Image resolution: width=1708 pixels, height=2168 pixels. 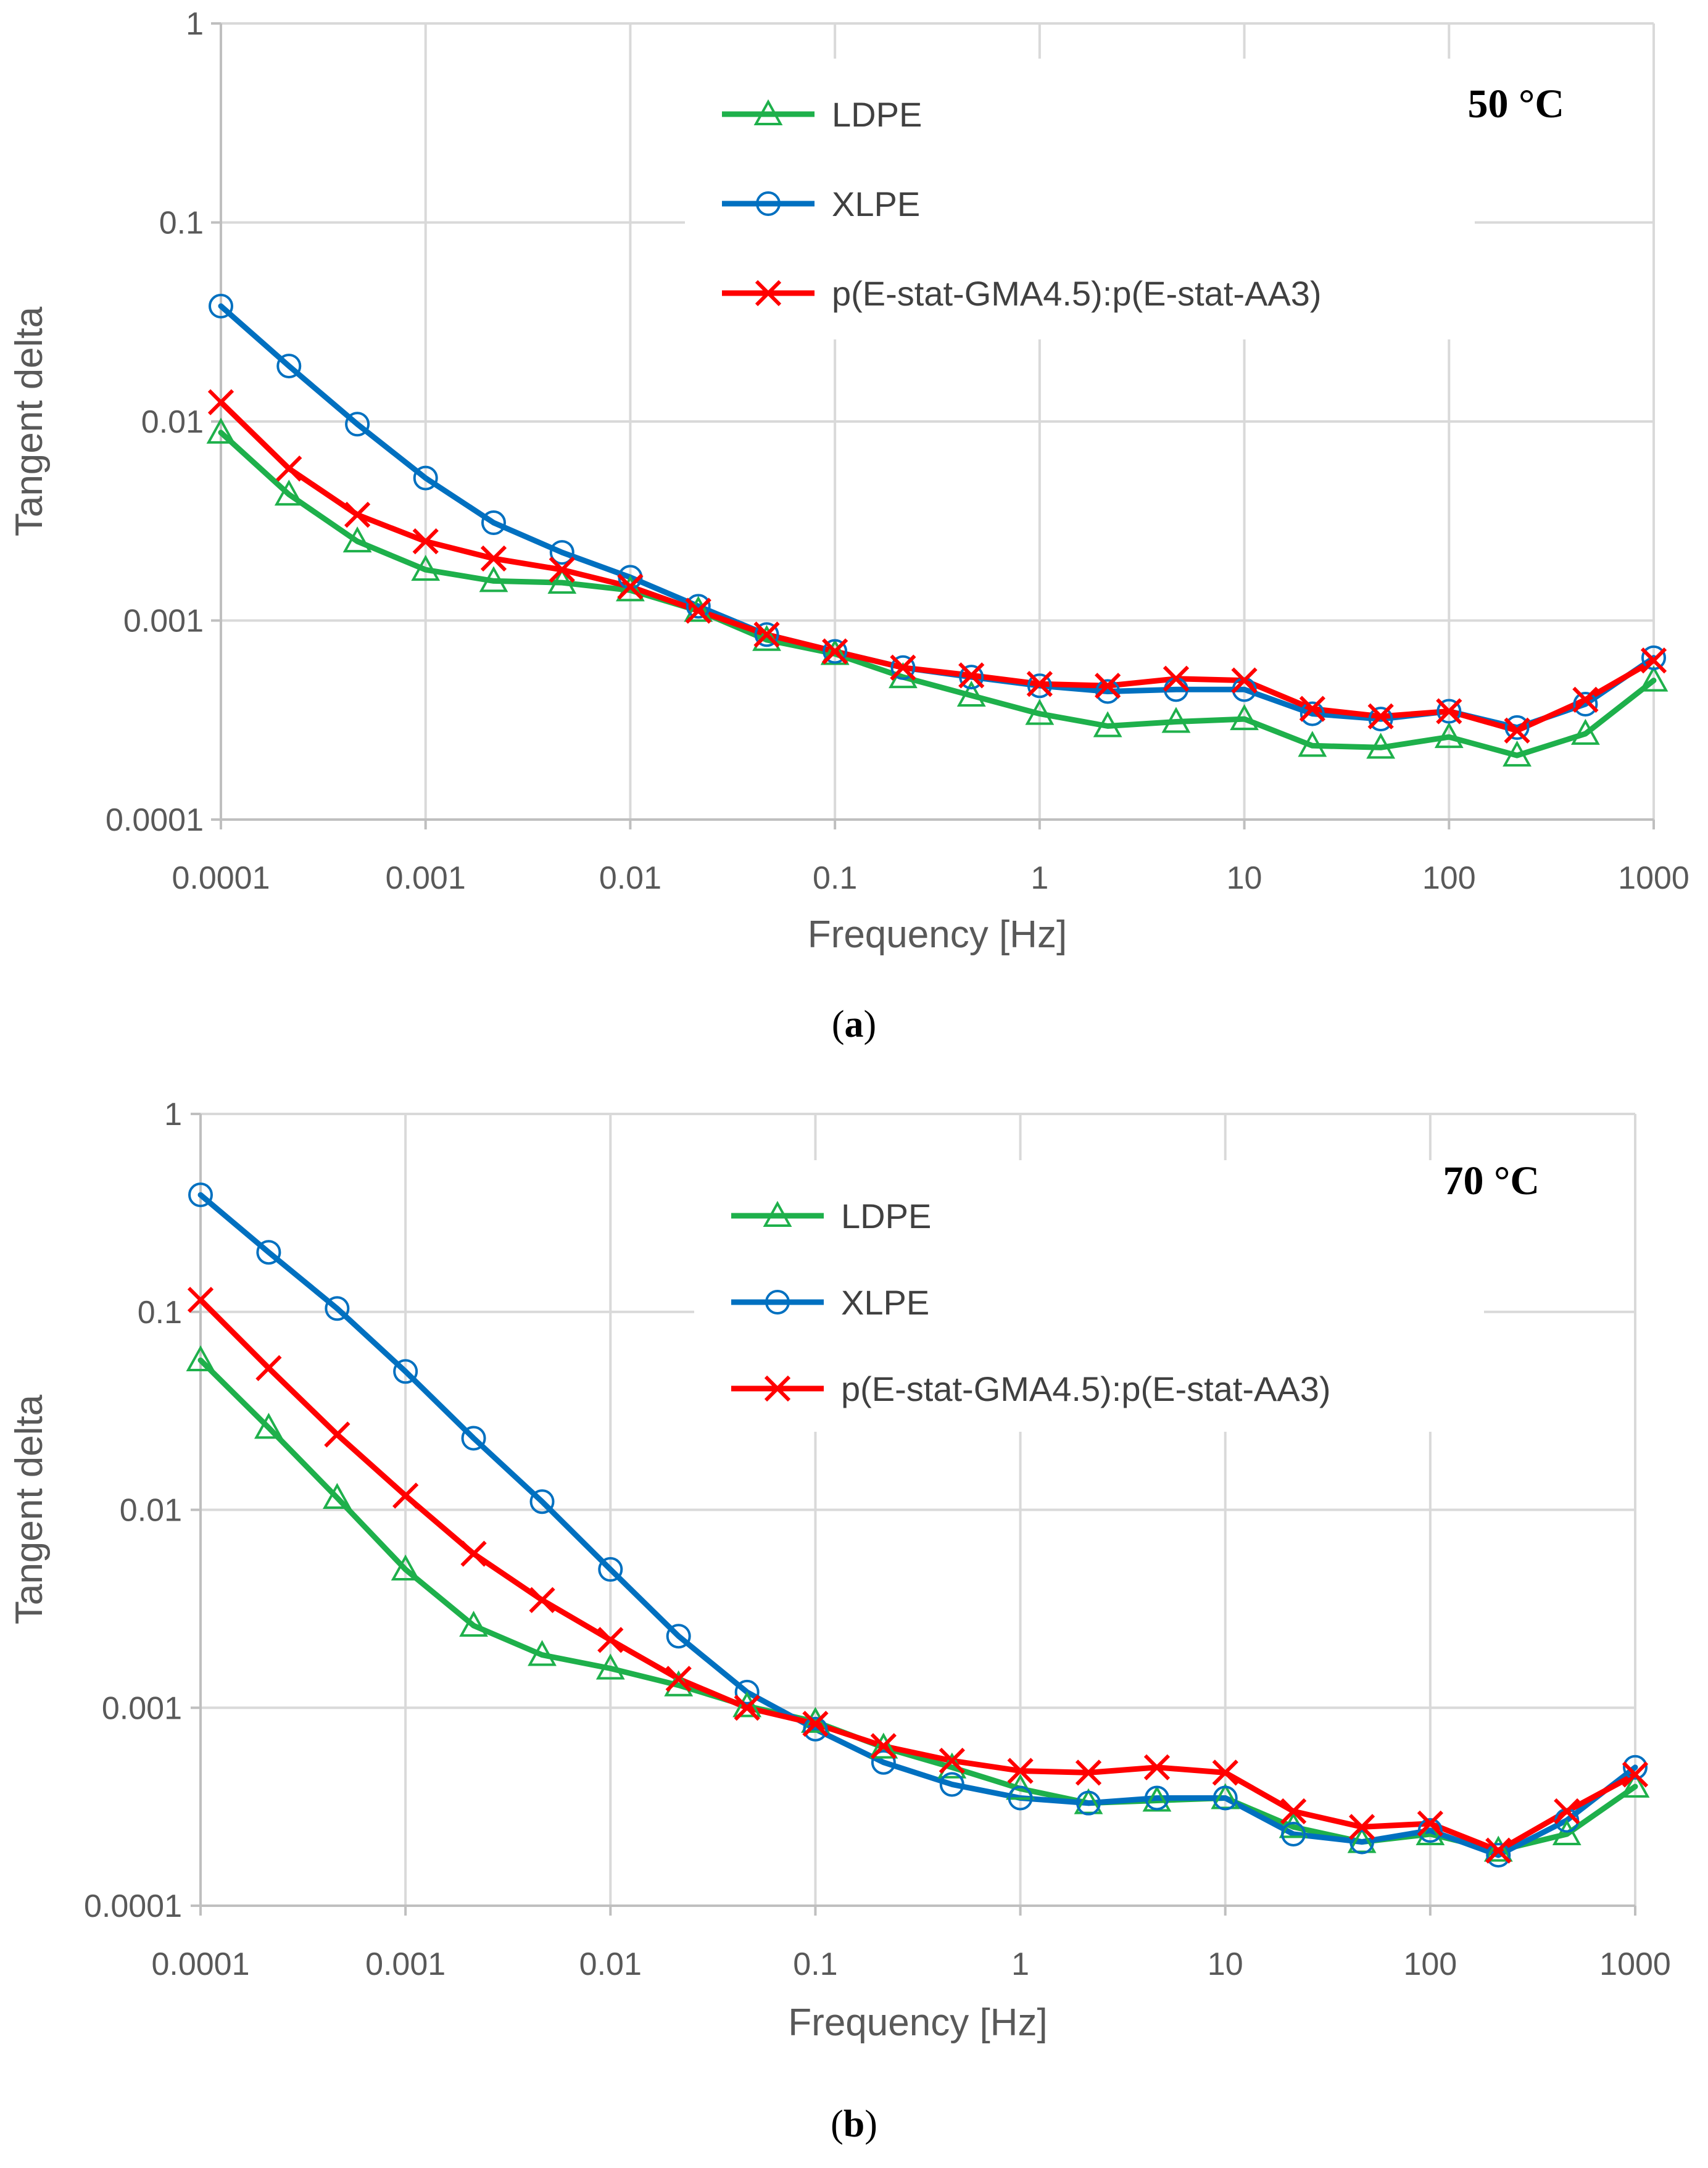 What do you see at coordinates (1449, 878) in the screenshot?
I see `x-tick-label: 100` at bounding box center [1449, 878].